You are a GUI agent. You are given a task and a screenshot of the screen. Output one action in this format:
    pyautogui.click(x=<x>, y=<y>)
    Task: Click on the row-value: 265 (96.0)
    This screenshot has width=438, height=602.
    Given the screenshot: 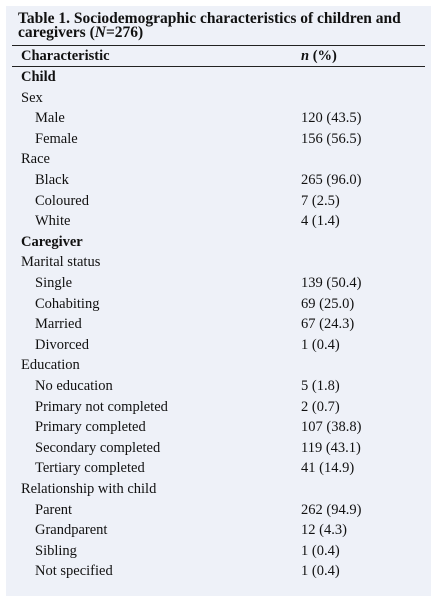 What is the action you would take?
    pyautogui.click(x=331, y=180)
    